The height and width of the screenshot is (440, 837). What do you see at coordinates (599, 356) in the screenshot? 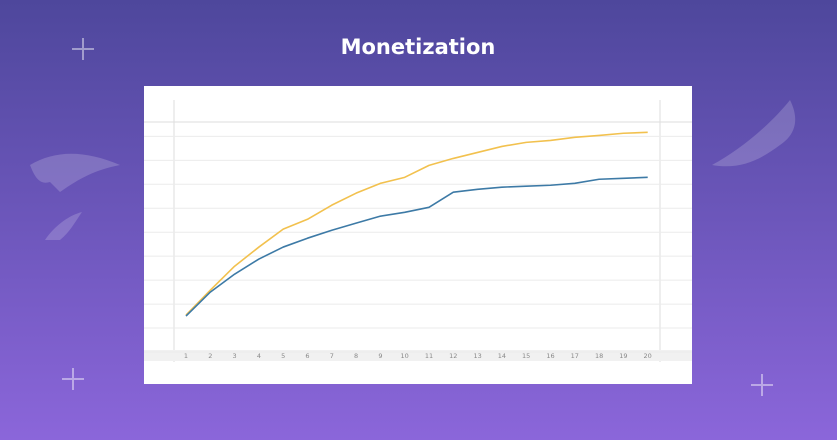
I see `x-tick-label: 18` at bounding box center [599, 356].